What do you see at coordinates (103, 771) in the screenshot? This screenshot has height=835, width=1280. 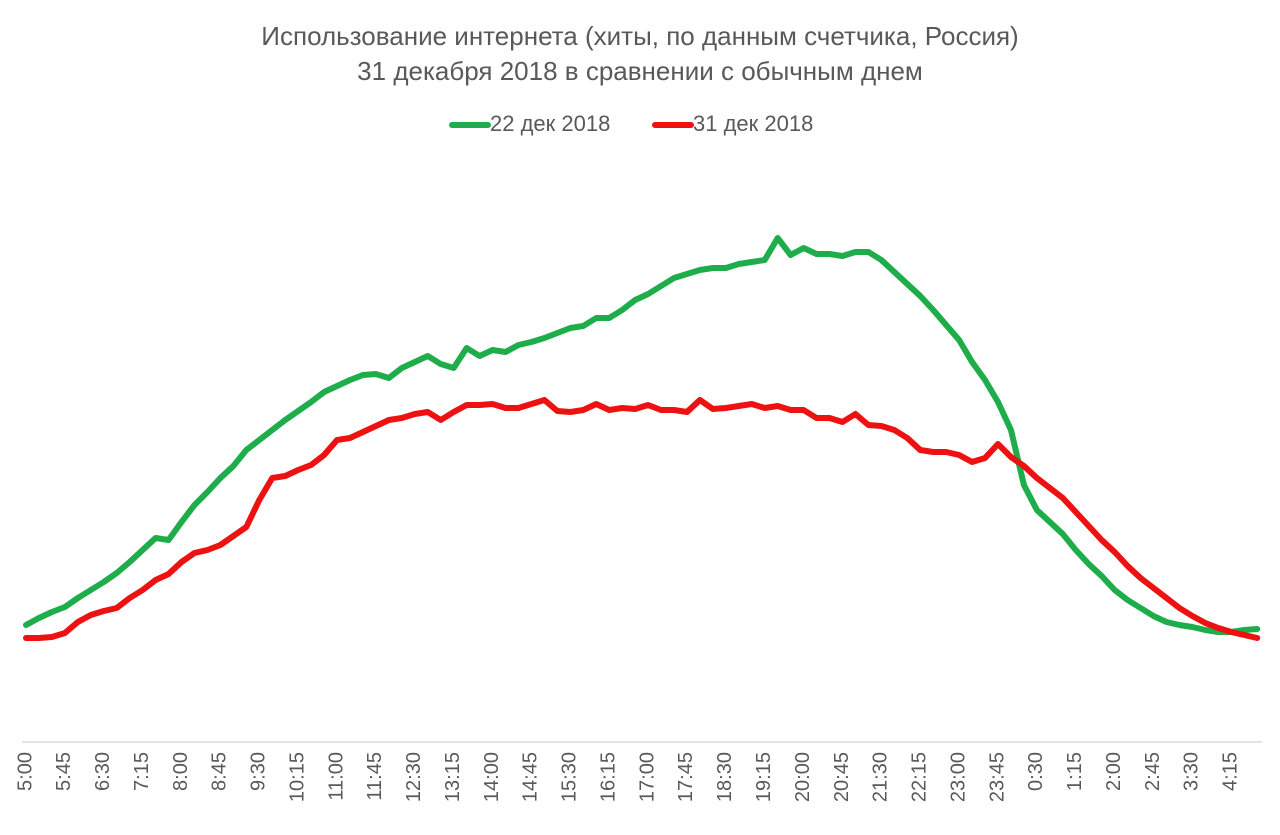 I see `x-tick-label: 6:30` at bounding box center [103, 771].